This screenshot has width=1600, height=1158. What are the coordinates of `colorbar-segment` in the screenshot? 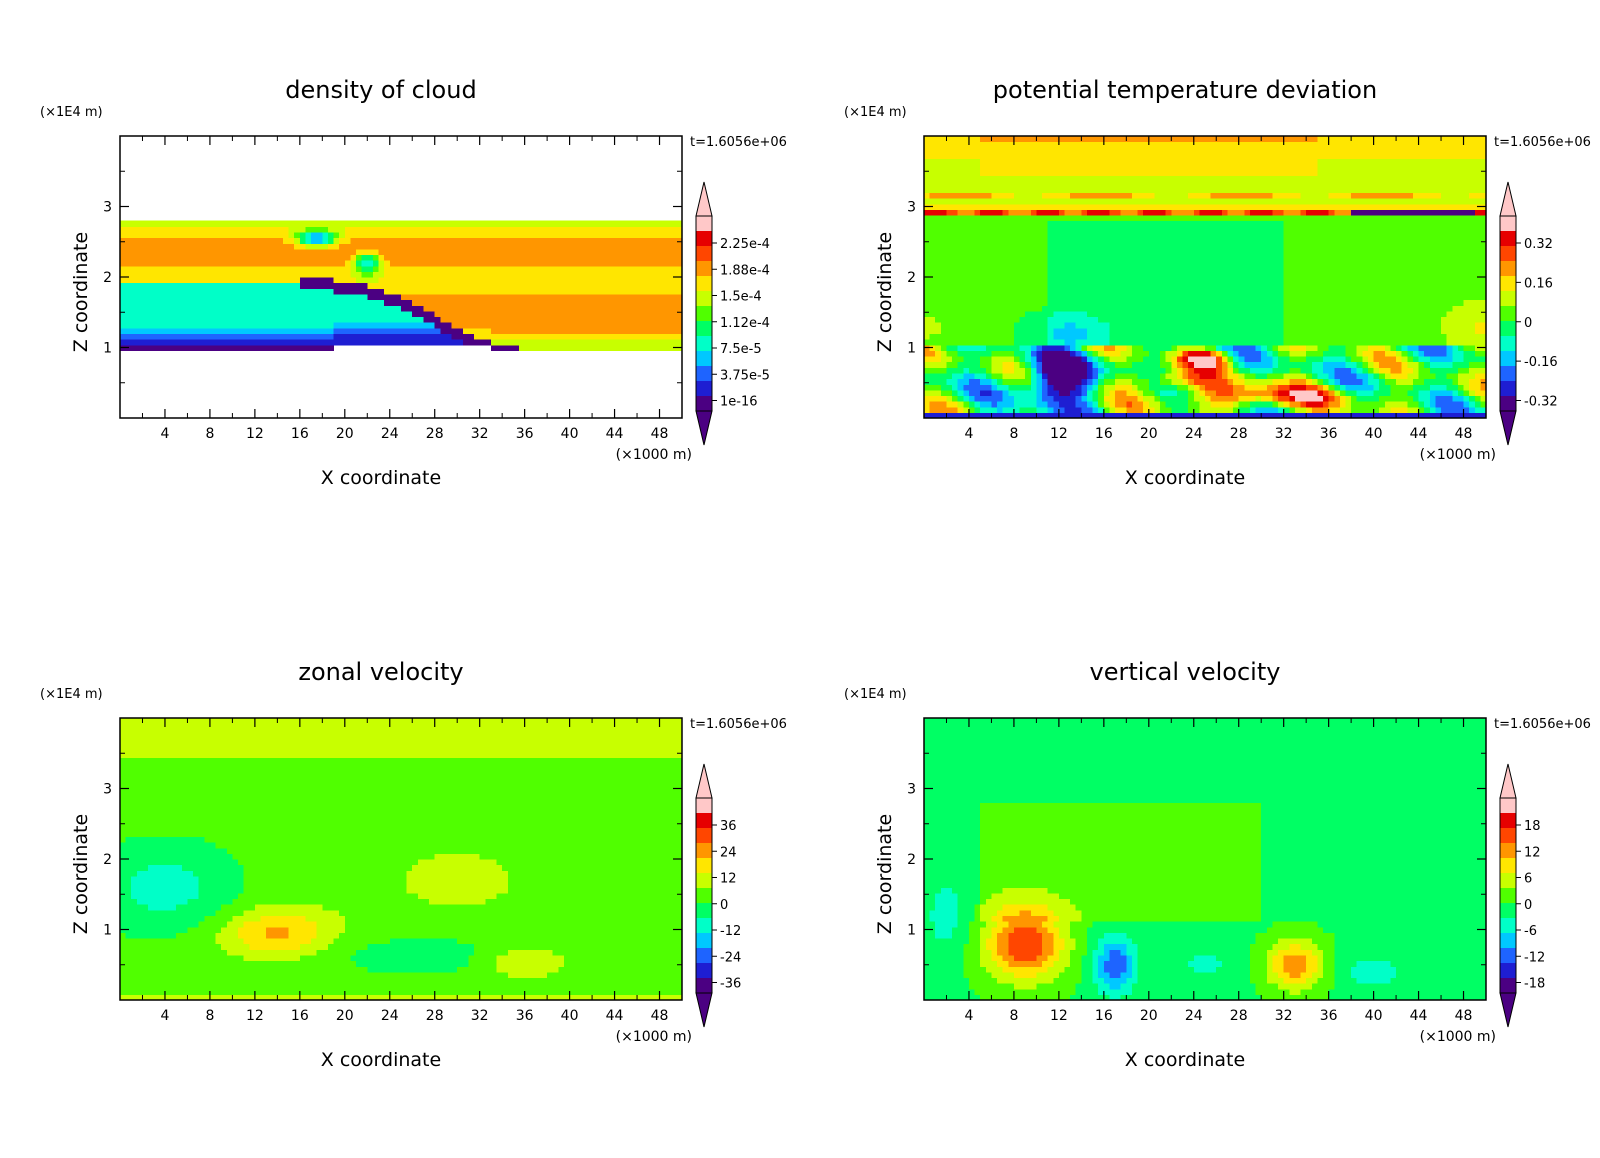 It's located at (704, 269).